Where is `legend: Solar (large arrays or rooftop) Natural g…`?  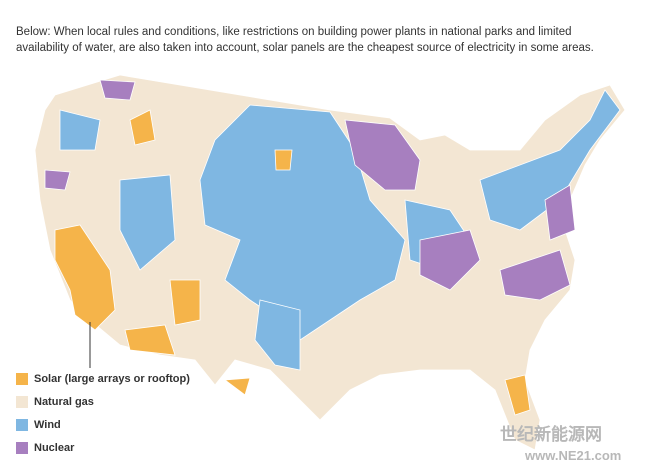 legend: Solar (large arrays or rooftop) Natural g… is located at coordinates (103, 413).